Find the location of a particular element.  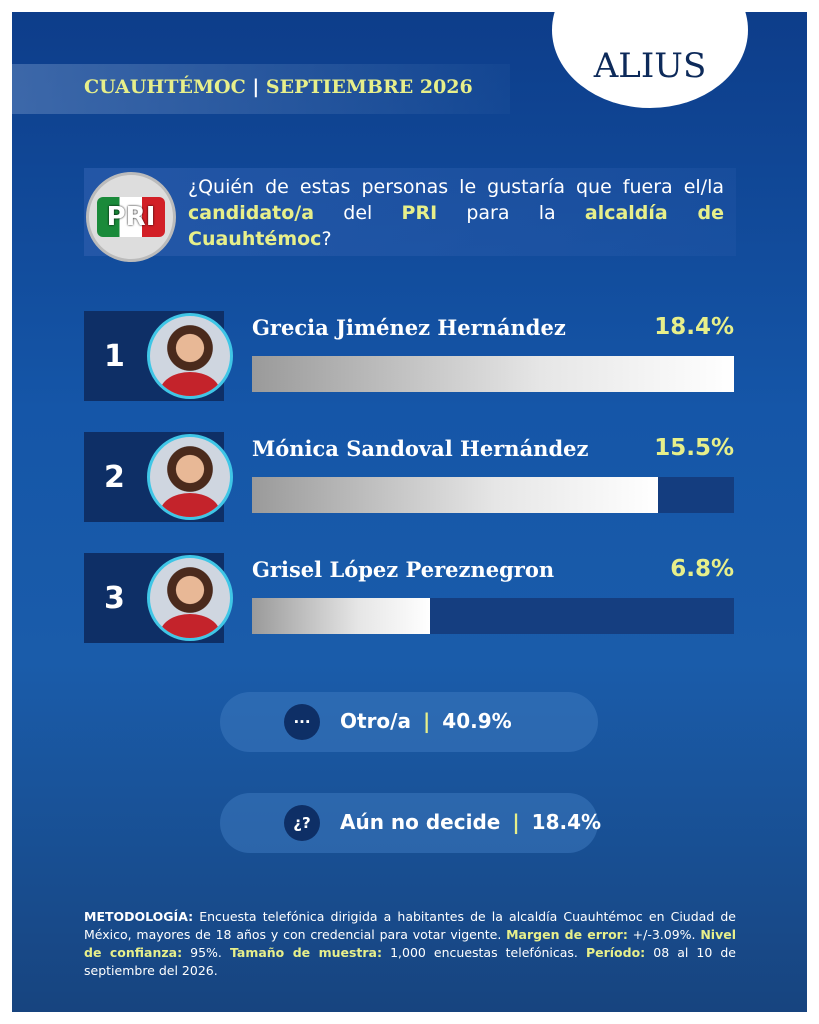

answer-icon: ··· is located at coordinates (302, 722).